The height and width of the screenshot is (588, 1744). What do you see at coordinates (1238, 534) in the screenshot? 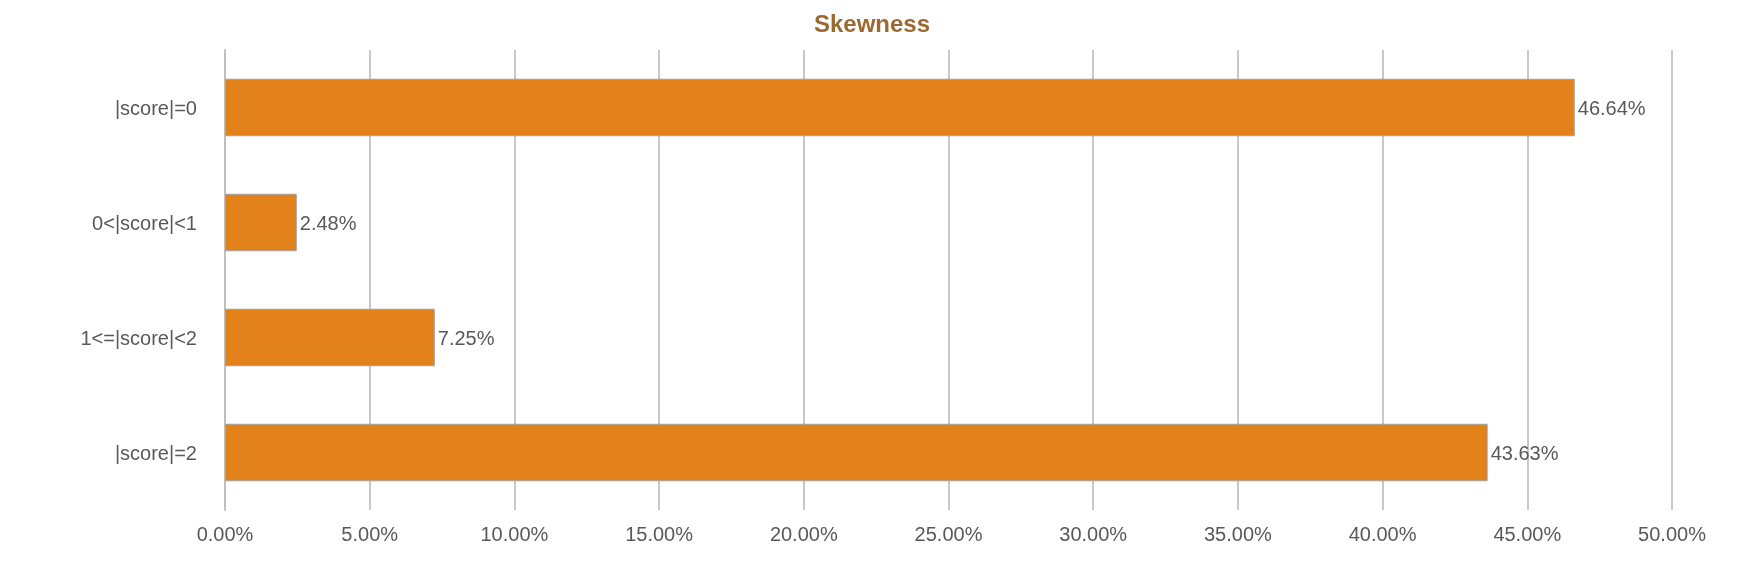
I see `x-tick-label: 35.00%` at bounding box center [1238, 534].